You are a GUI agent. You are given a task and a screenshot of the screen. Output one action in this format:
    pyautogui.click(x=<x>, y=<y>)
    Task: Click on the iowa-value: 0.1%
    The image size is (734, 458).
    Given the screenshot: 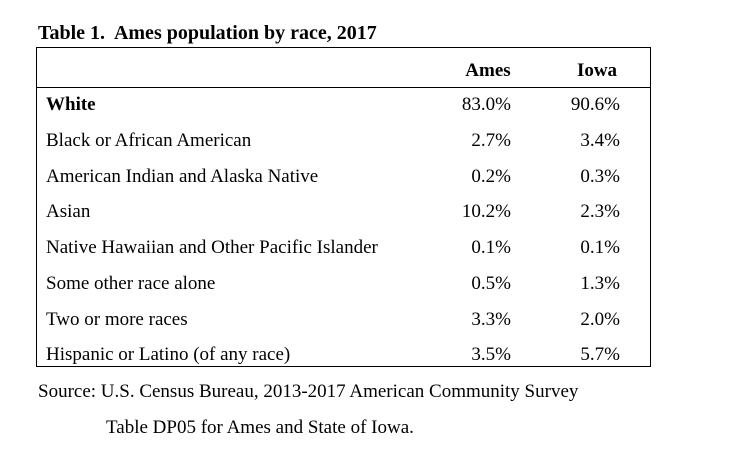 What is the action you would take?
    pyautogui.click(x=600, y=247)
    